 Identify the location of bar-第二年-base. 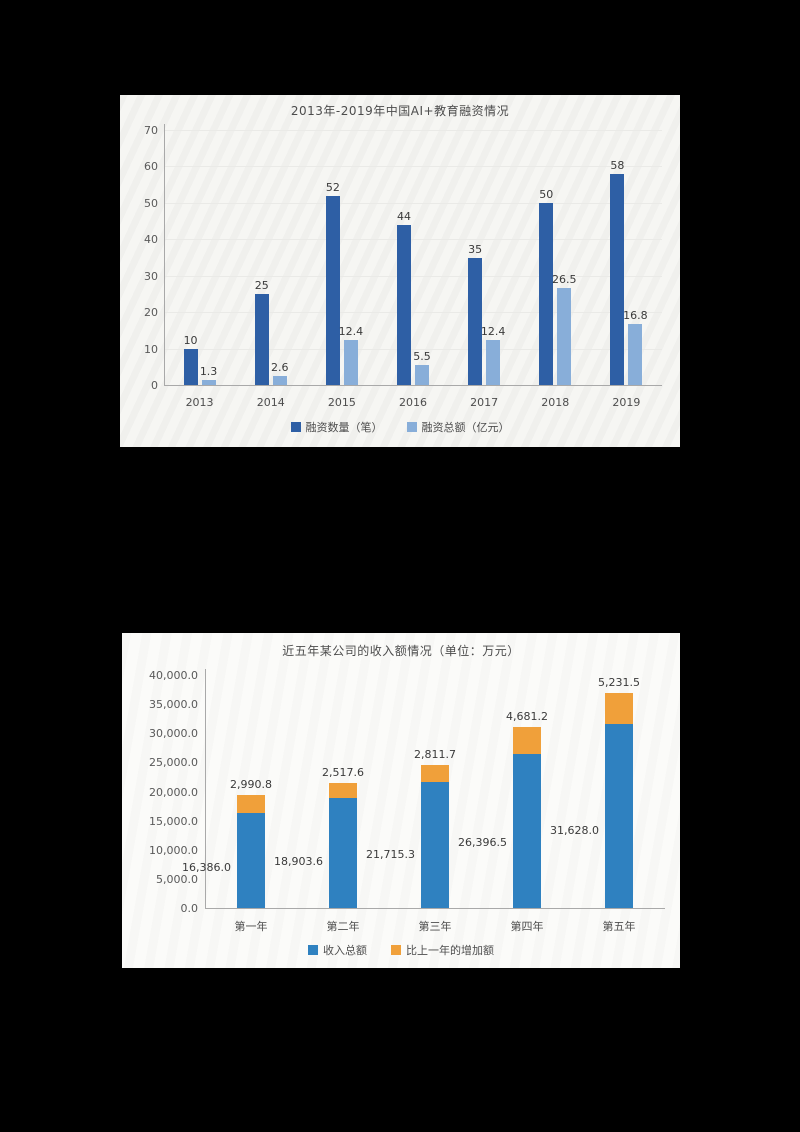
(343, 852).